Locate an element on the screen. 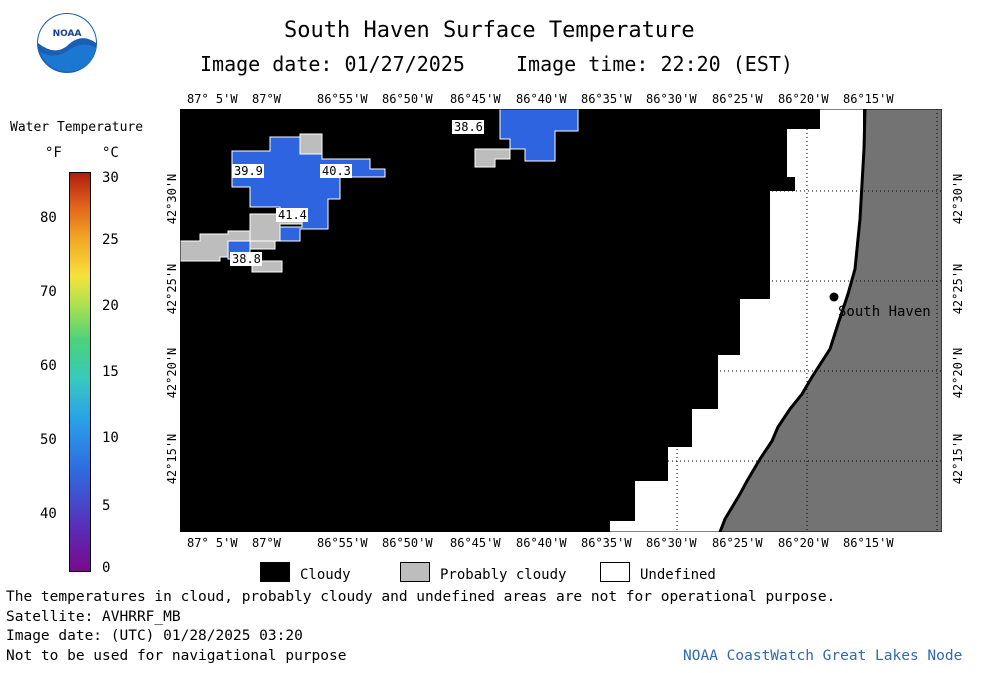 The image size is (982, 673). land-area is located at coordinates (831, 320).